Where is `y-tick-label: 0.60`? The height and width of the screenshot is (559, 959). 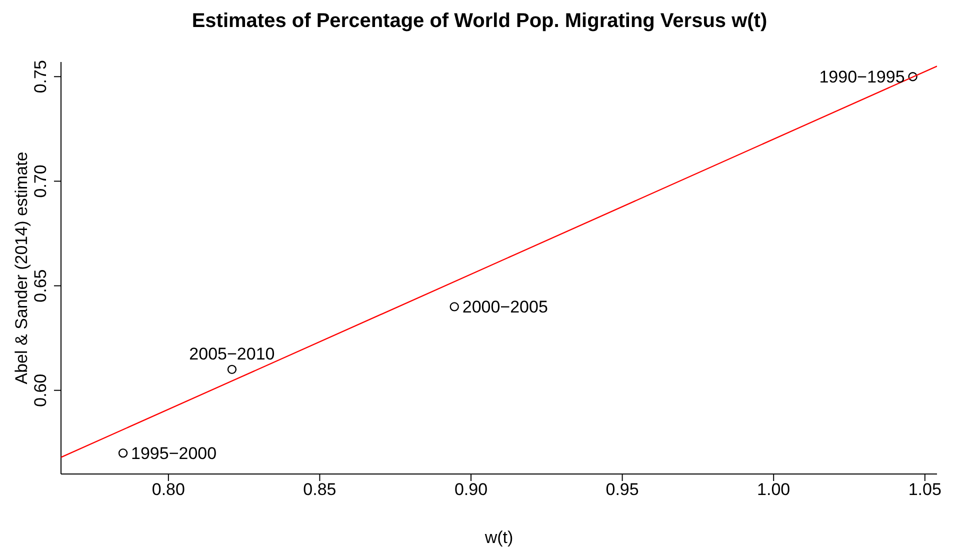
y-tick-label: 0.60 is located at coordinates (40, 390).